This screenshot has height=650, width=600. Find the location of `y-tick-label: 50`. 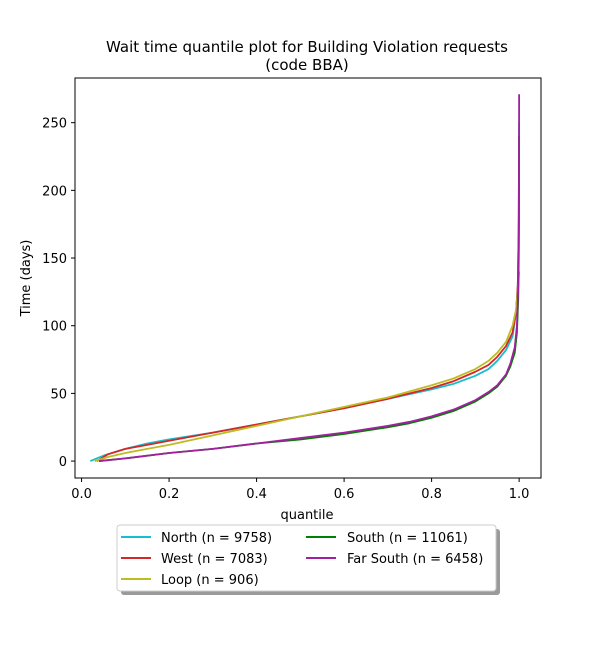

y-tick-label: 50 is located at coordinates (58, 394).